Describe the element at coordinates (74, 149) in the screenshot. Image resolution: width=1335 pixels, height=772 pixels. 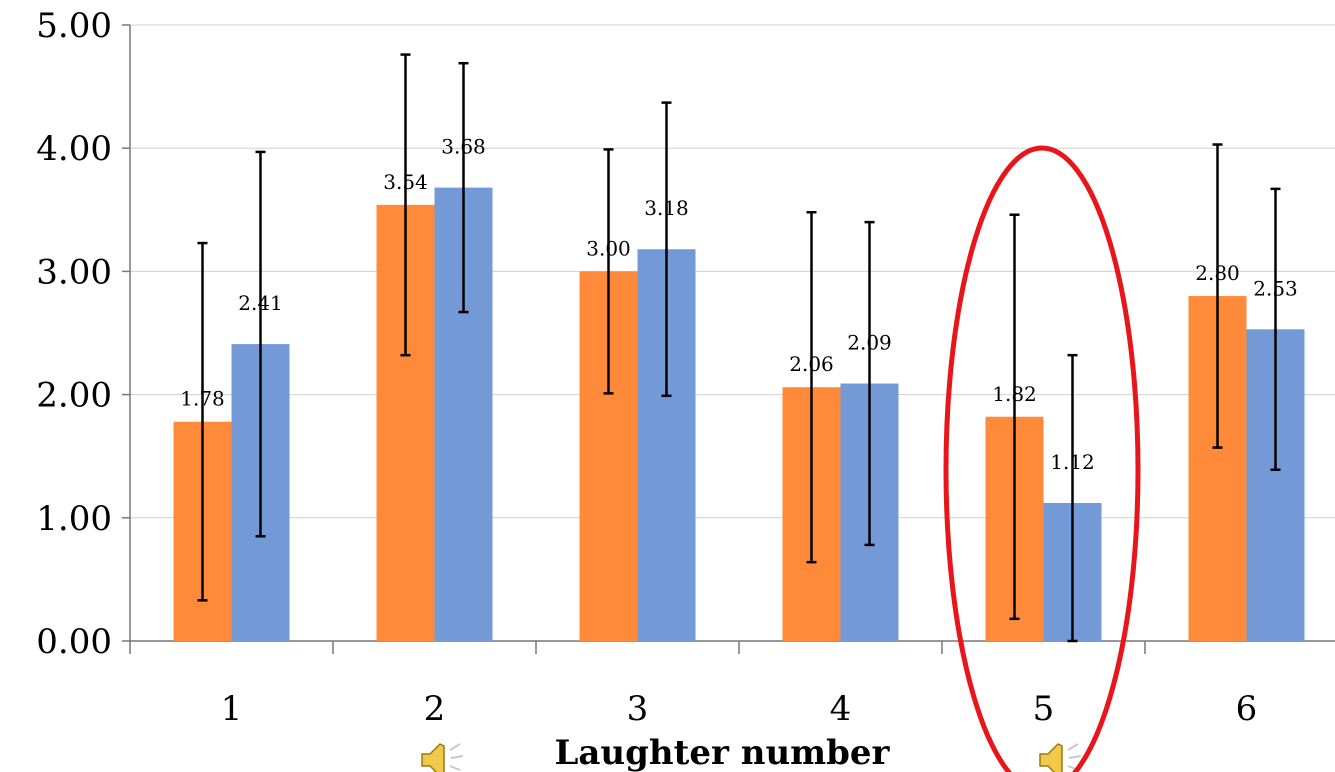
I see `y-tick-label: 4.00` at that location.